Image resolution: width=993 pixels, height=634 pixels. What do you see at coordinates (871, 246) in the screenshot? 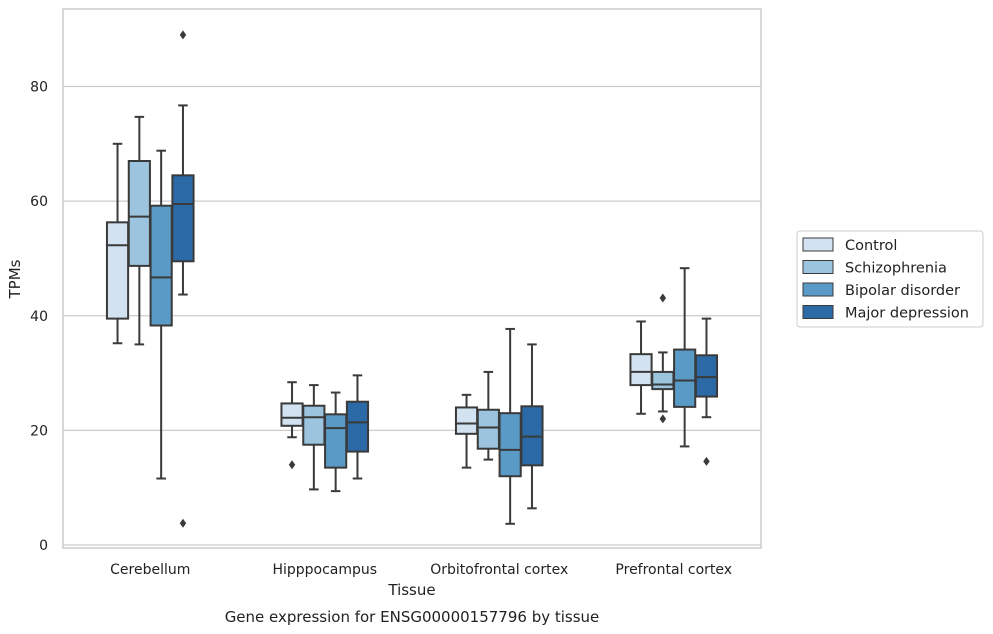
I see `legend-label: Control` at bounding box center [871, 246].